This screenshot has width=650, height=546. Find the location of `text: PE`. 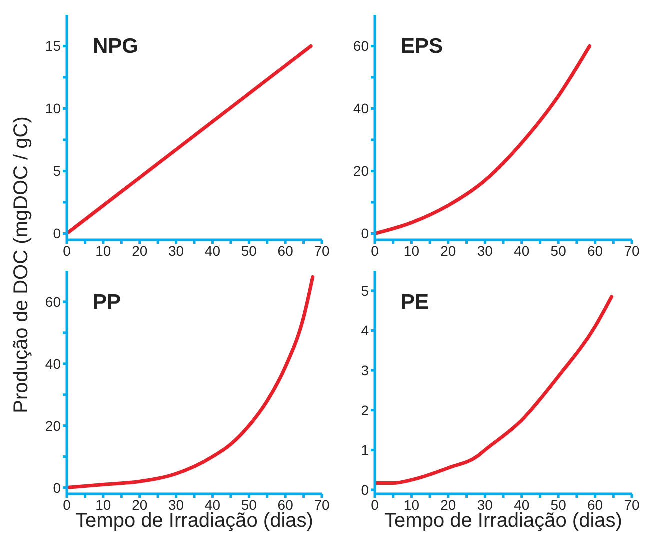

text: PE is located at coordinates (415, 303).